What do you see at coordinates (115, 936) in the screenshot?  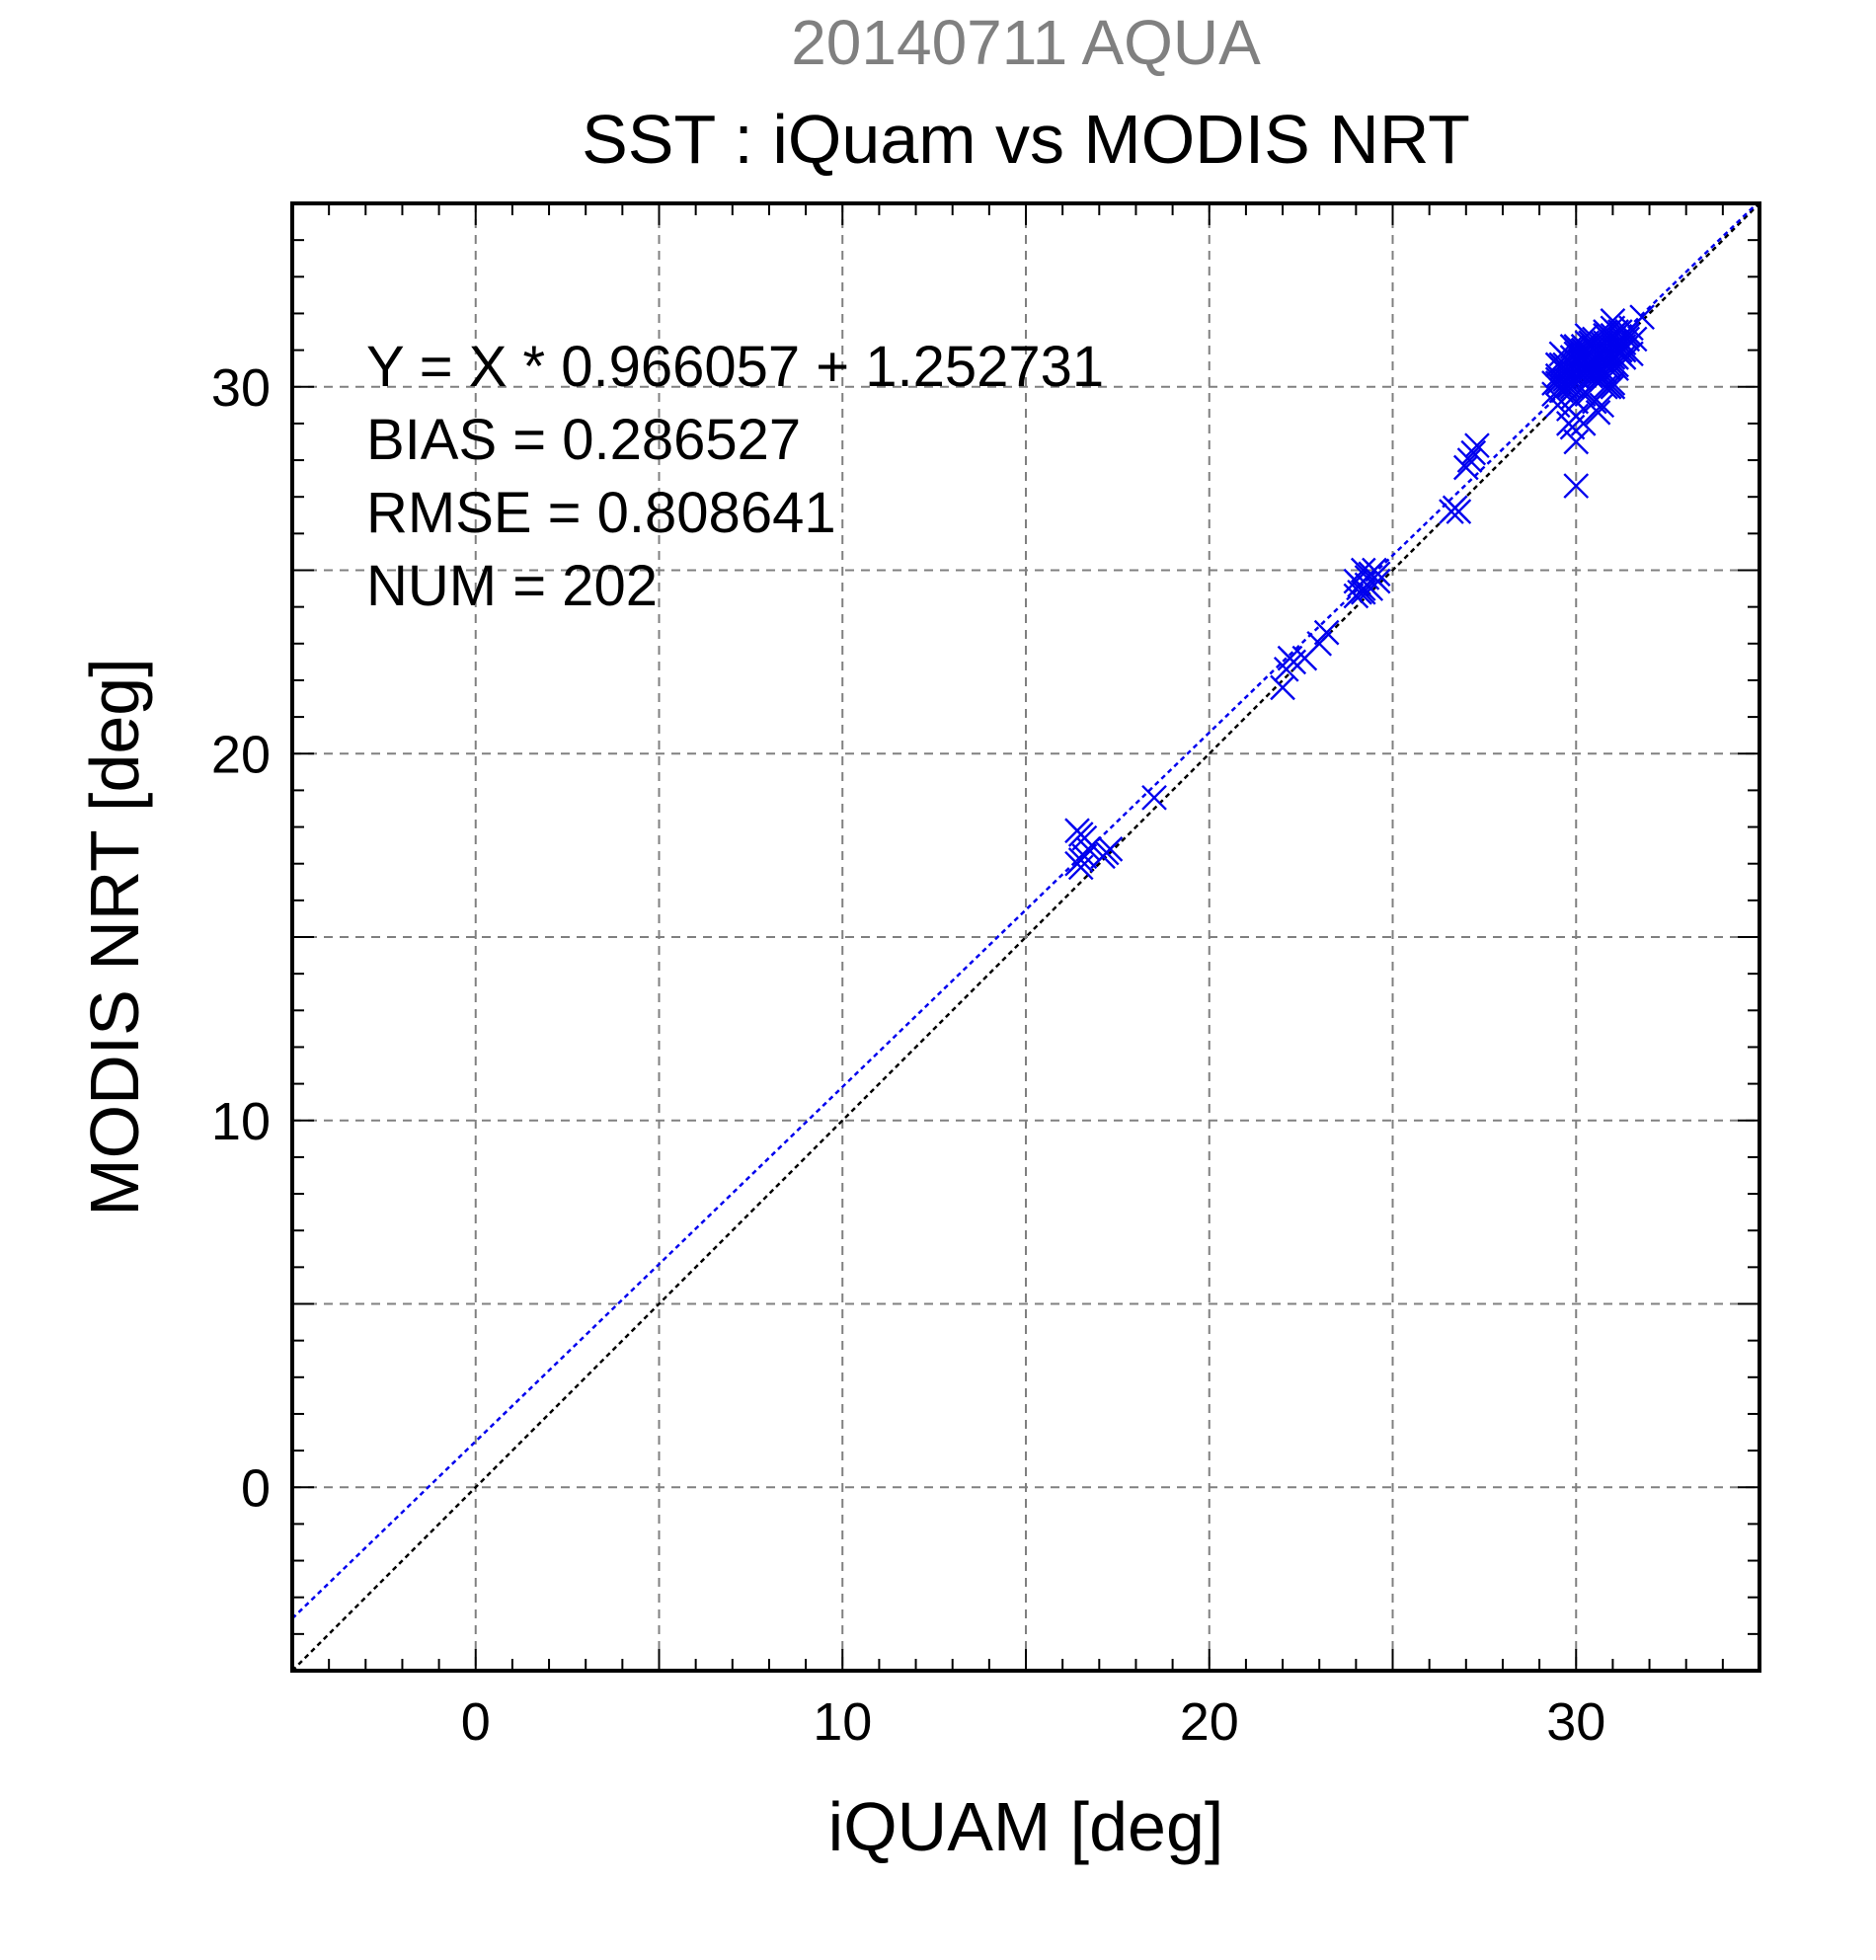 I see `y-axis-label: MODIS NRT [deg]` at bounding box center [115, 936].